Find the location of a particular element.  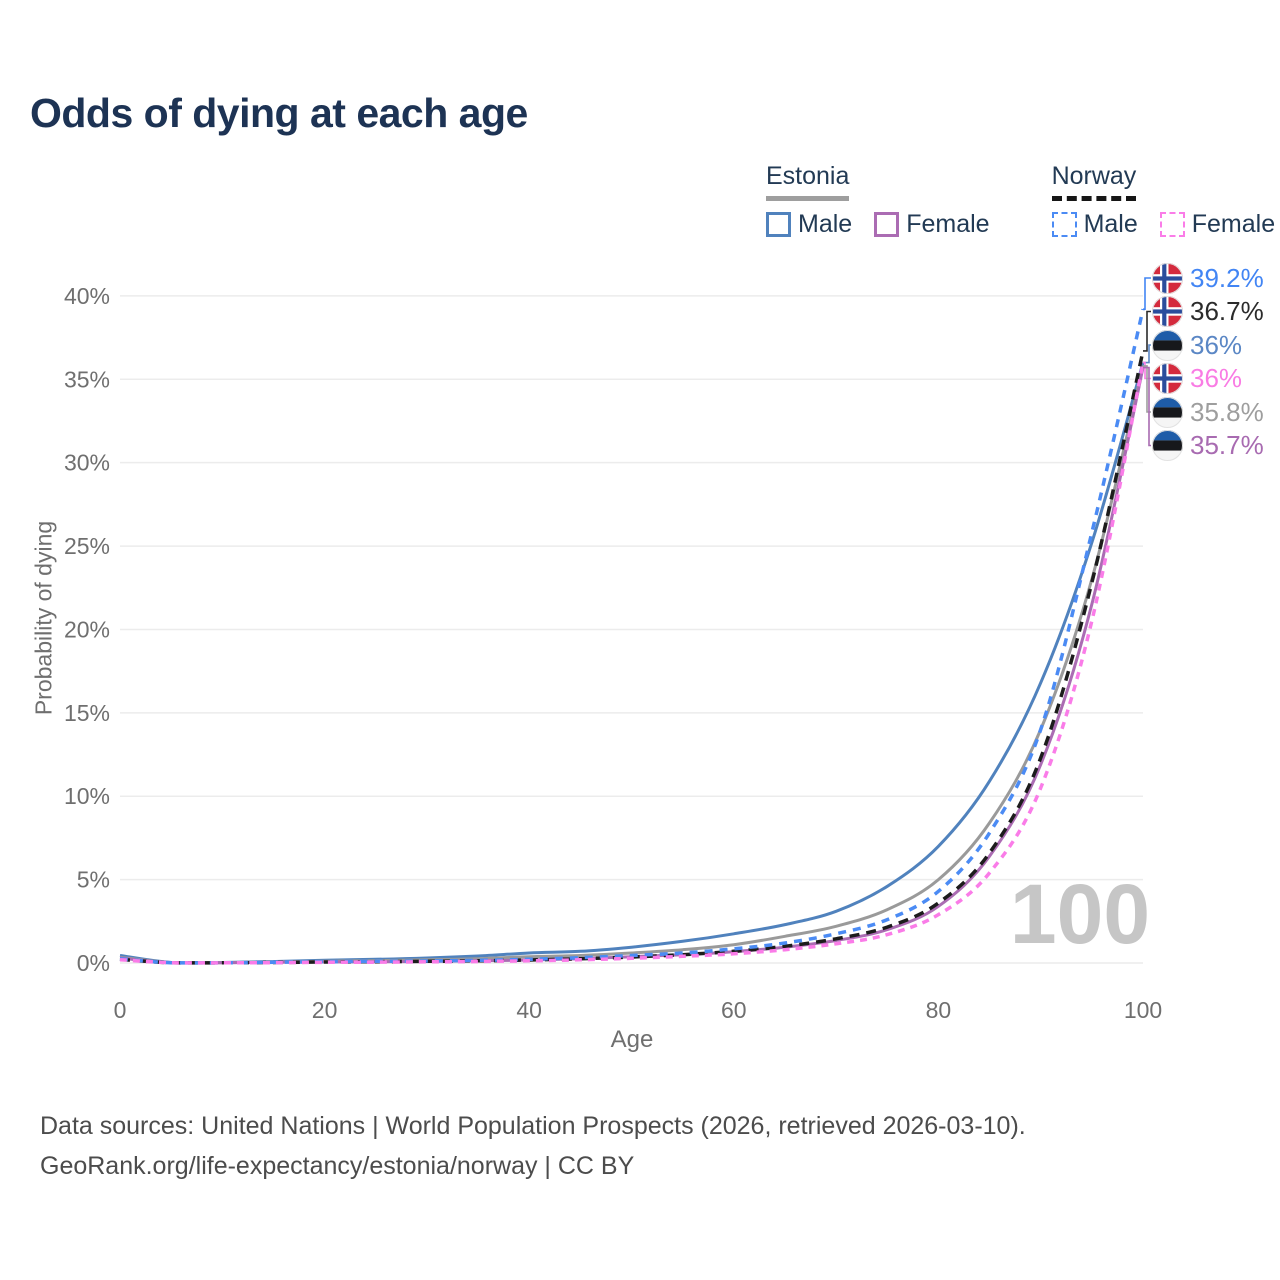

norway-male-swatch-icon is located at coordinates (1064, 224).